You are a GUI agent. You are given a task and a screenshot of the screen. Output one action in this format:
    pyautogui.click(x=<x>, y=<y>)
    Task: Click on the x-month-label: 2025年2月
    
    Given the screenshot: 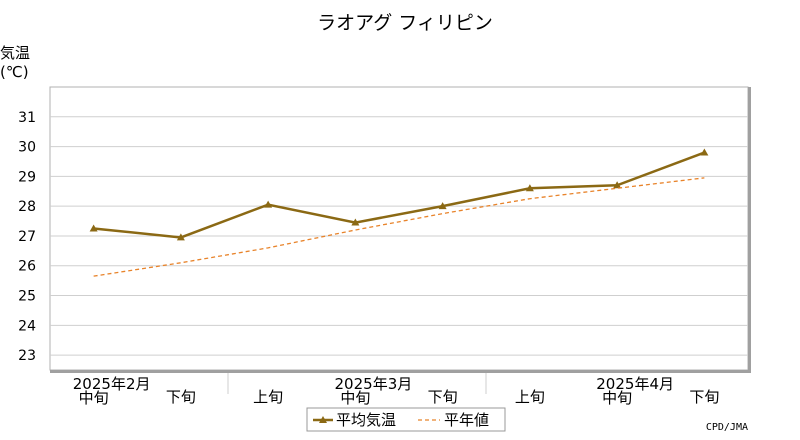 What is the action you would take?
    pyautogui.click(x=112, y=384)
    